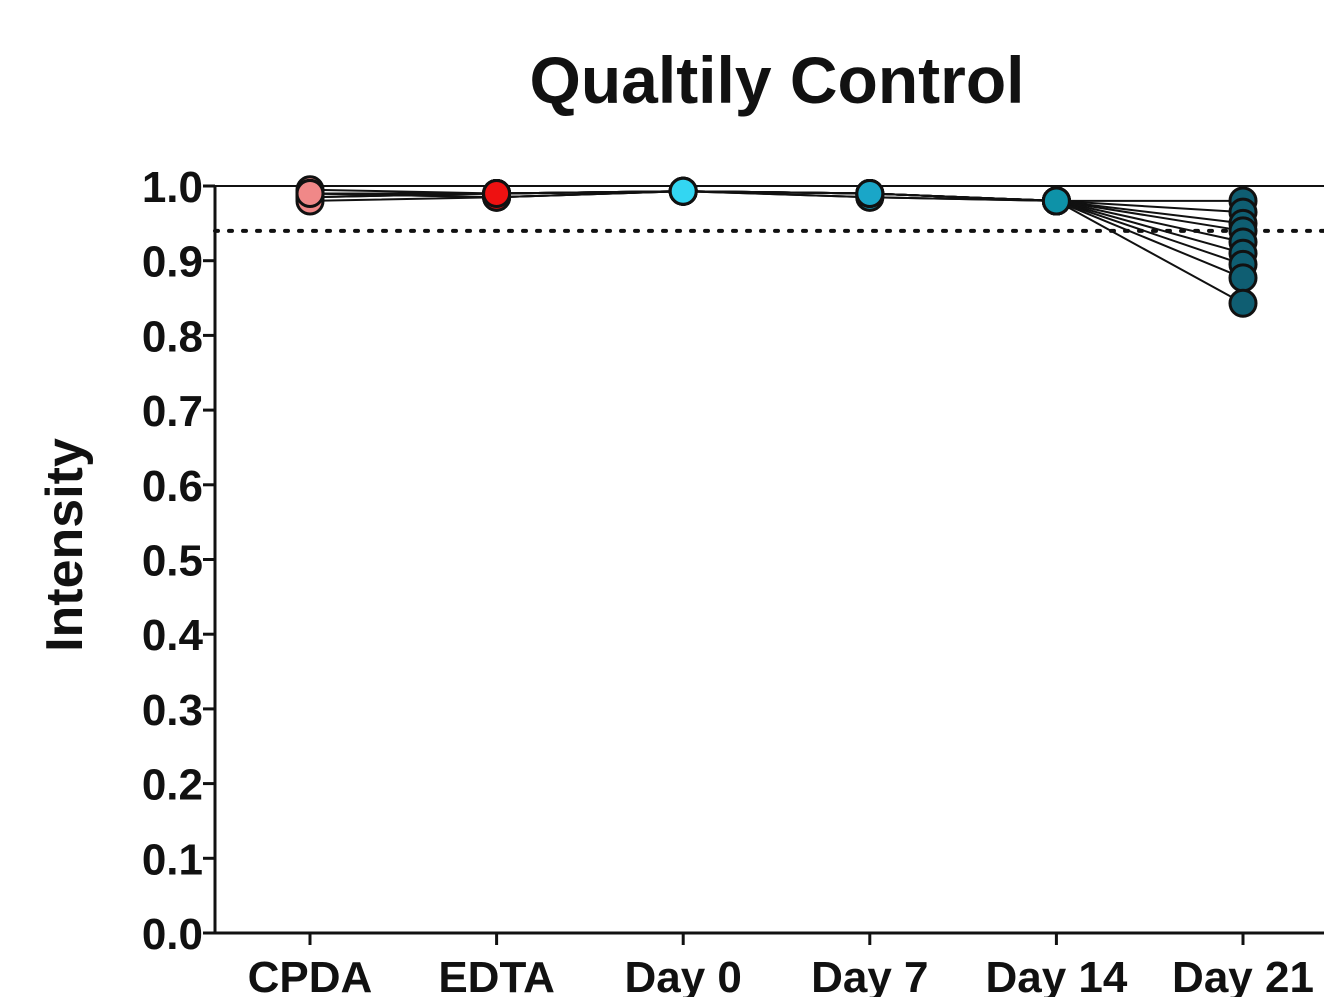 The height and width of the screenshot is (997, 1324). What do you see at coordinates (682, 975) in the screenshot?
I see `x-tick-label: Day 0` at bounding box center [682, 975].